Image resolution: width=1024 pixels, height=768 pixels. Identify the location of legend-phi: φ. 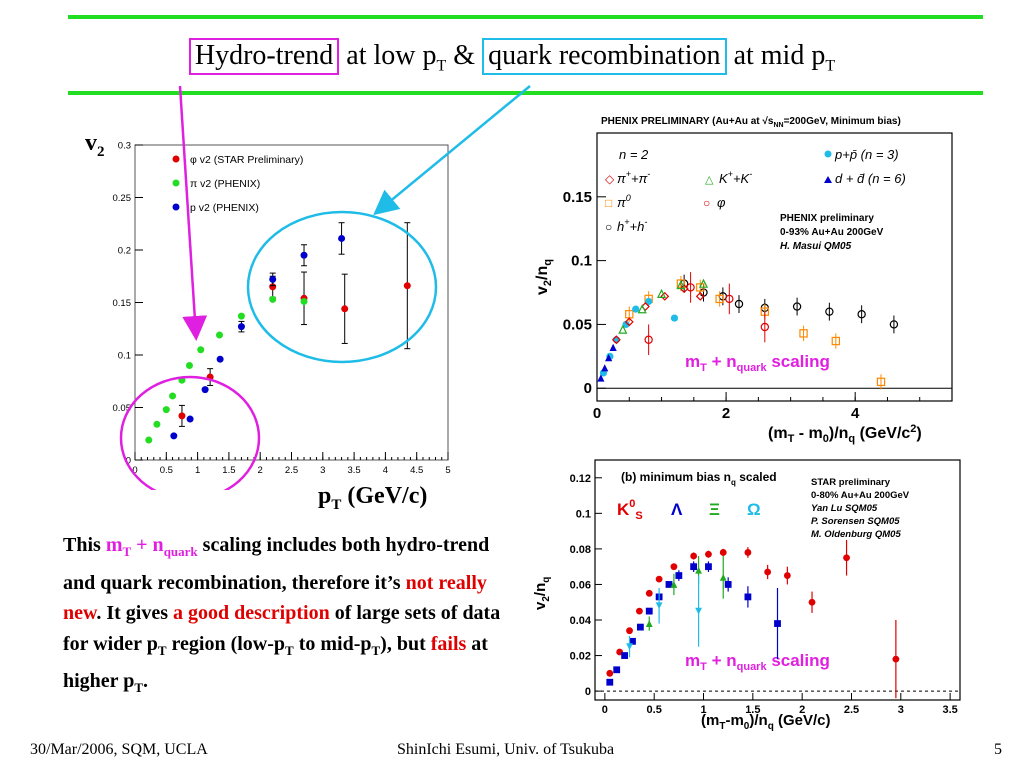
(721, 202).